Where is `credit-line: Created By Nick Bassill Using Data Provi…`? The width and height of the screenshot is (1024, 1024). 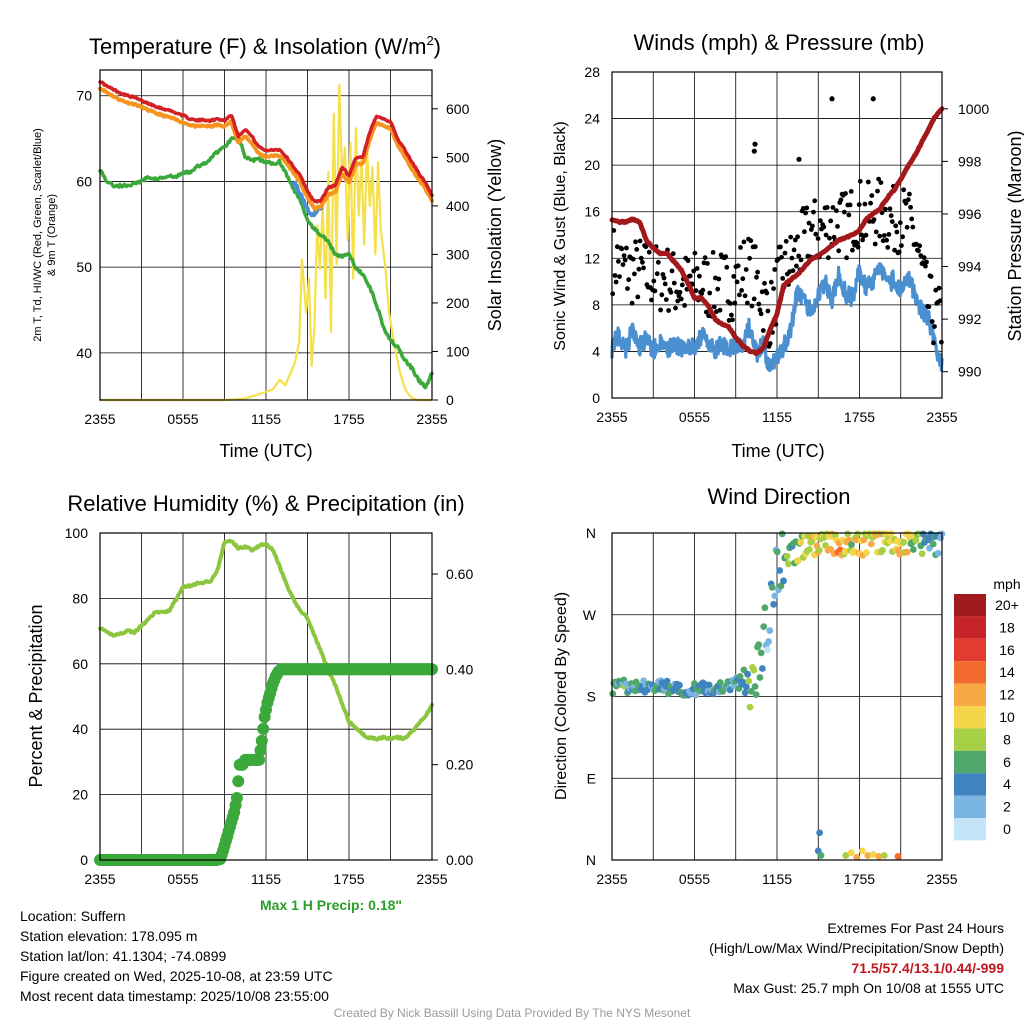
credit-line: Created By Nick Bassill Using Data Provi… is located at coordinates (512, 1013).